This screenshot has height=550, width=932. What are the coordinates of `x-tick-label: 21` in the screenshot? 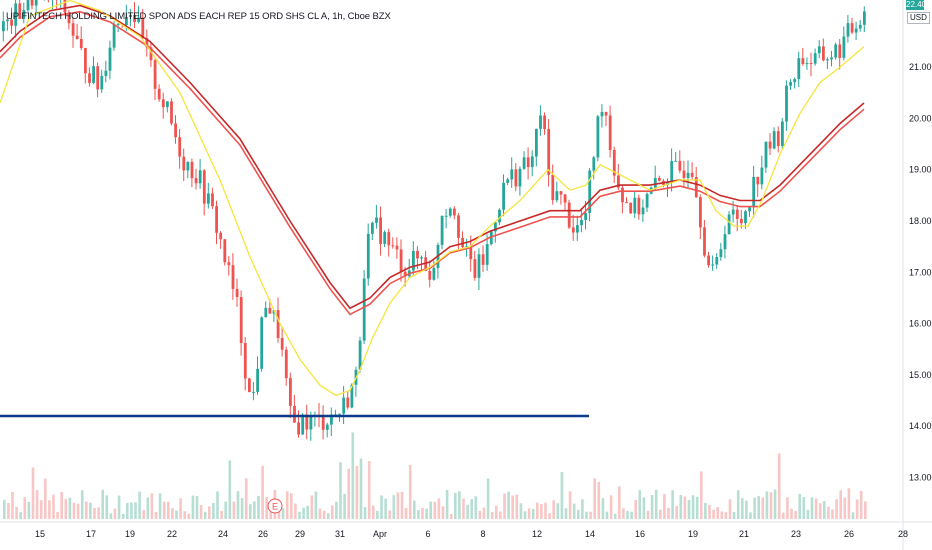 It's located at (744, 534).